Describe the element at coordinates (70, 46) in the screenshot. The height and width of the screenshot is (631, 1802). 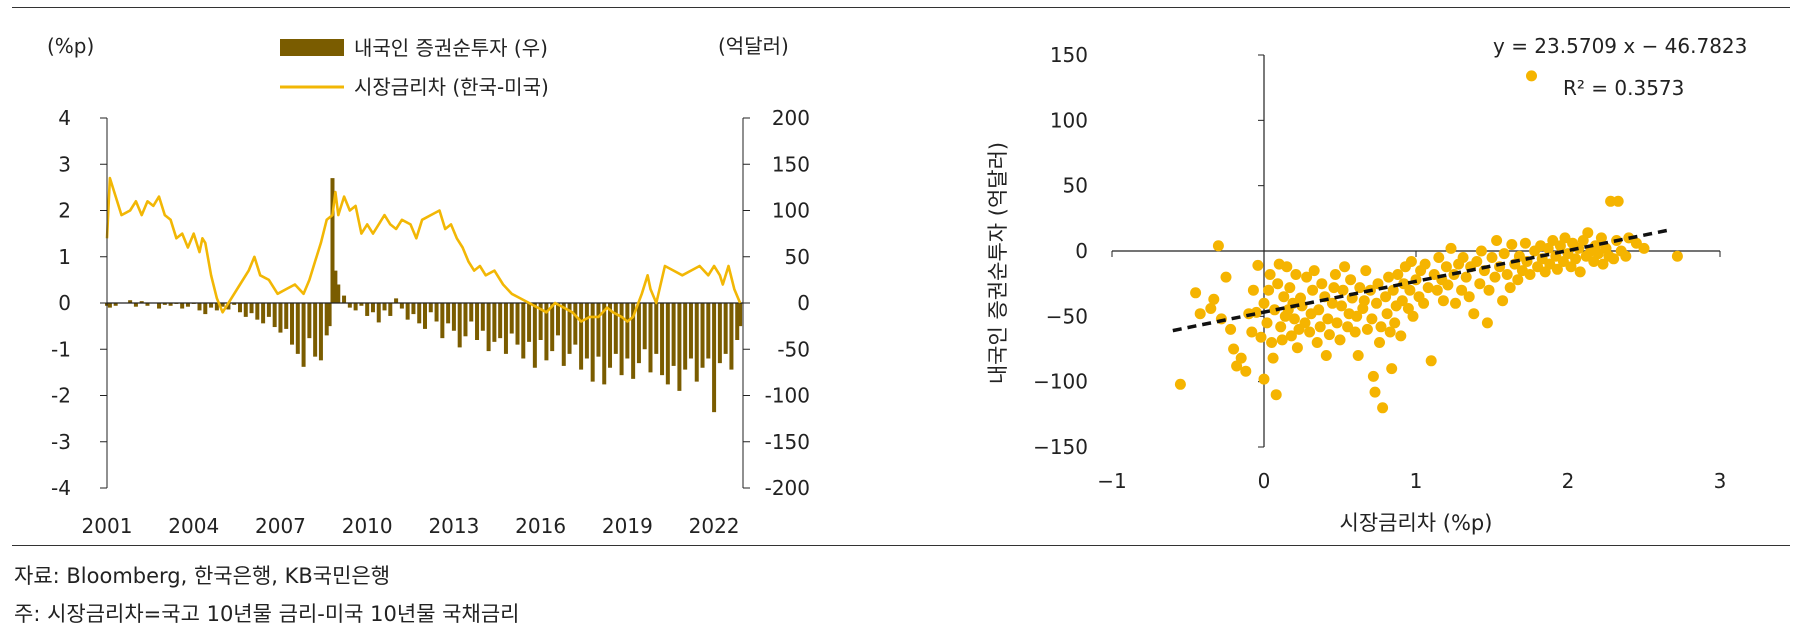
I see `left-unit-label: (%p)` at that location.